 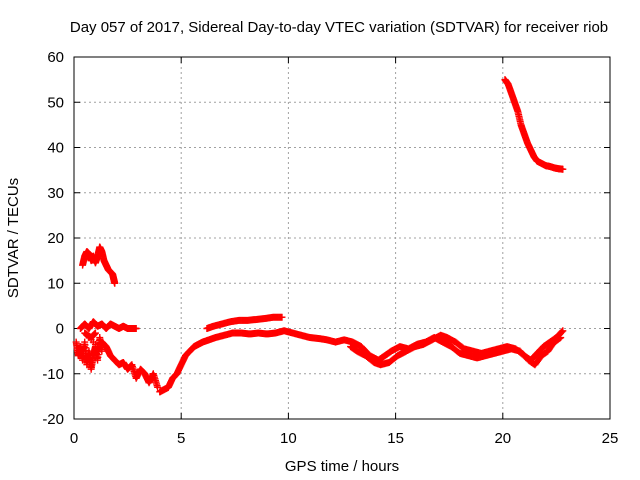 What do you see at coordinates (534, 124) in the screenshot?
I see `series-track-h` at bounding box center [534, 124].